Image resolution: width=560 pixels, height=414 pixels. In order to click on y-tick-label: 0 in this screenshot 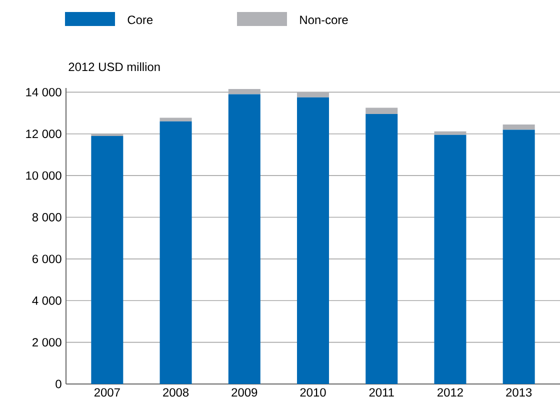, I will do `click(59, 384)`.